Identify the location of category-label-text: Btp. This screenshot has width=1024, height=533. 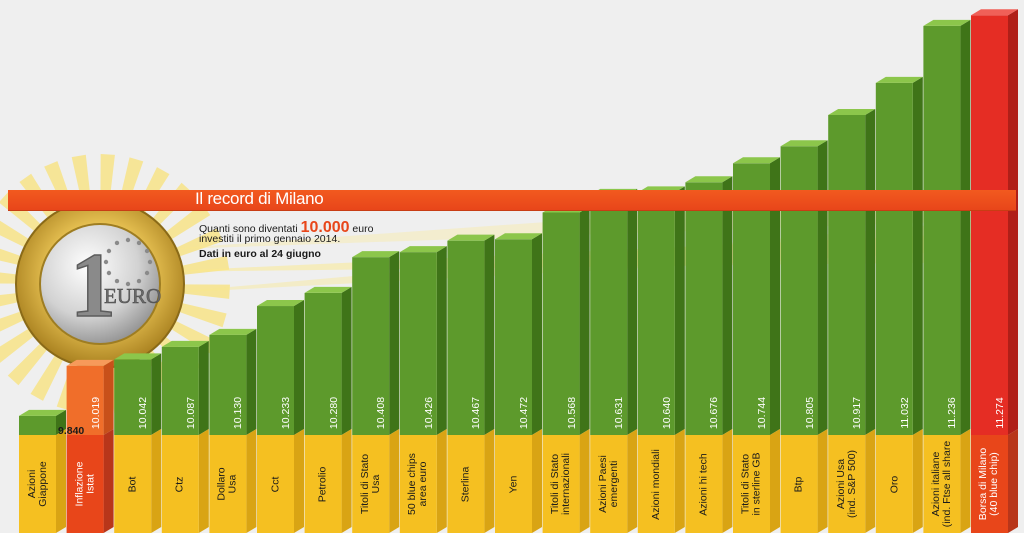
(798, 484).